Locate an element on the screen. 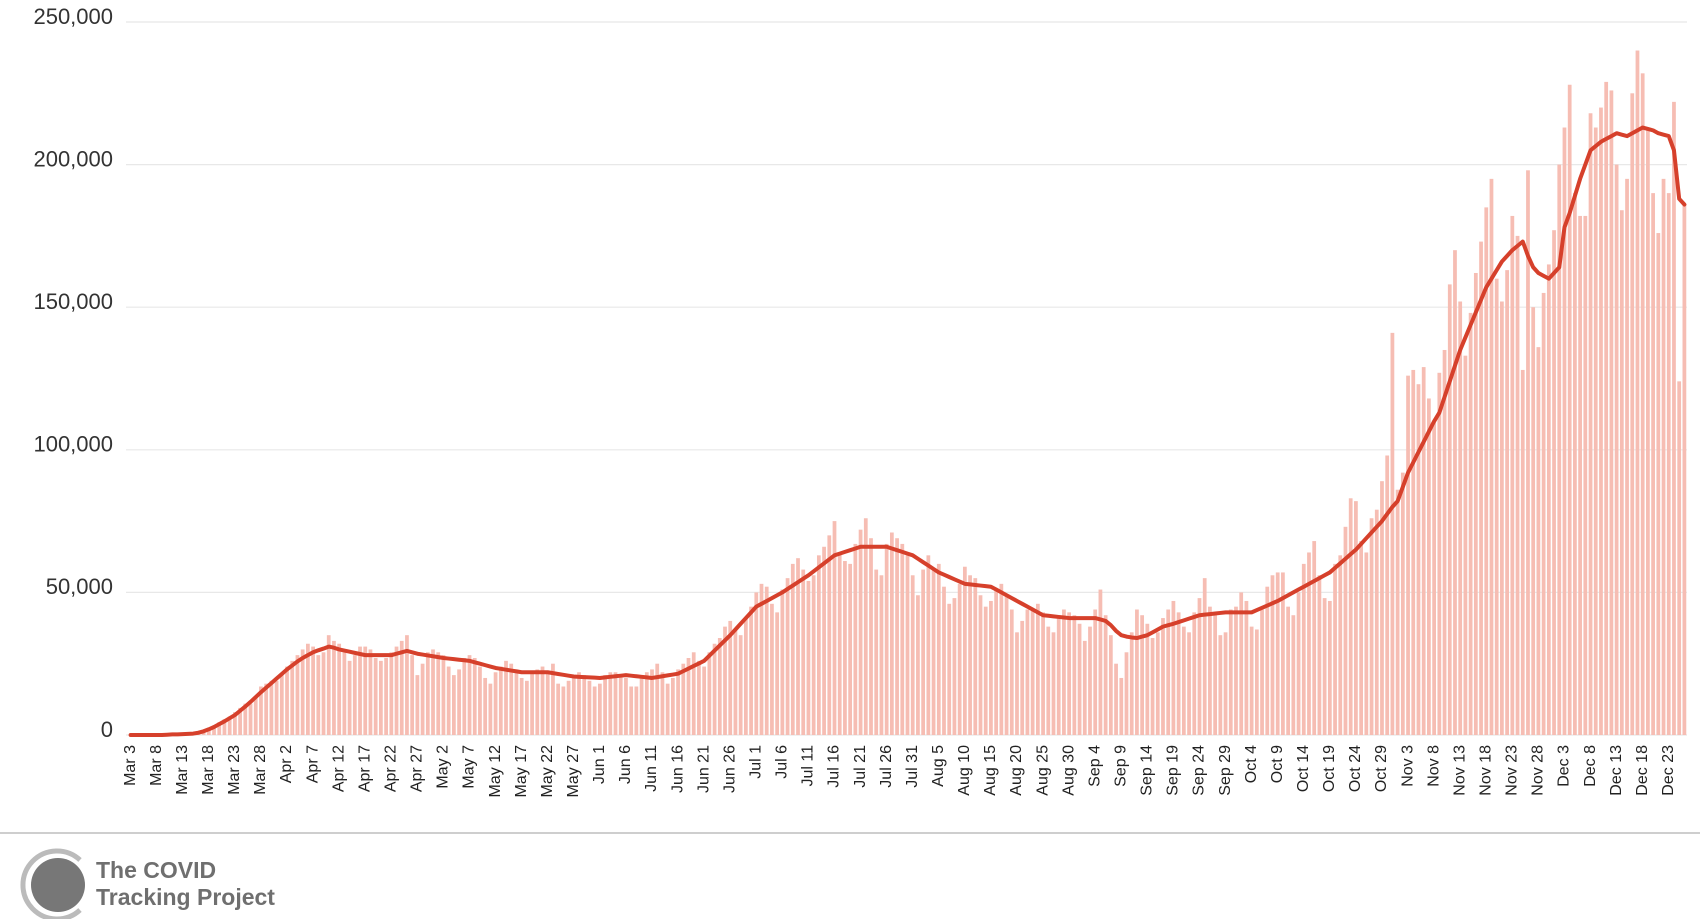 Image resolution: width=1706 pixels, height=919 pixels. y-tick-label: 100,000 is located at coordinates (73, 444).